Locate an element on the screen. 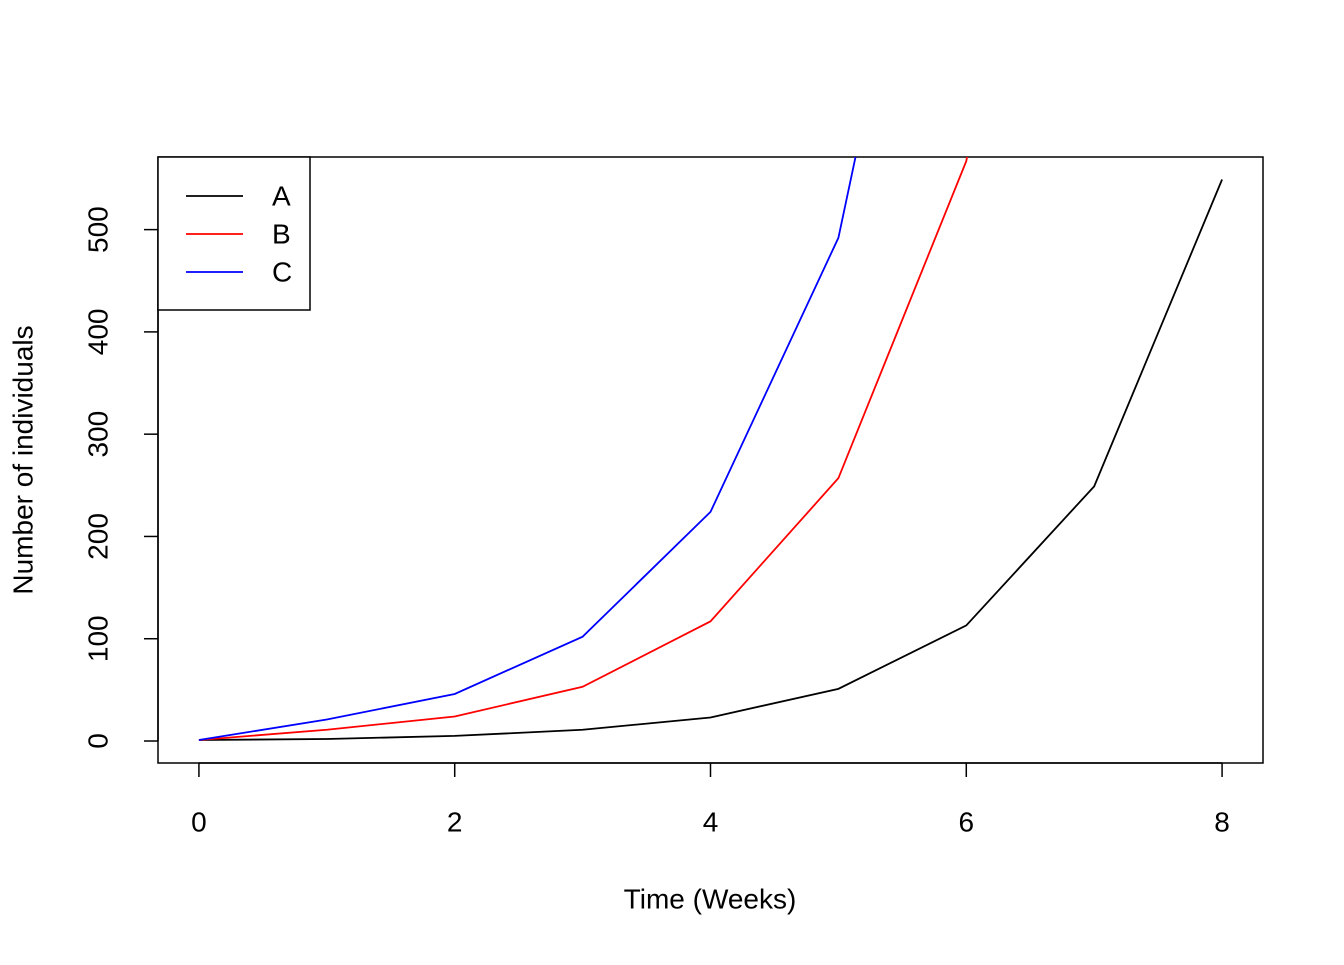 The width and height of the screenshot is (1344, 965). x-tick-label: 8 is located at coordinates (1222, 821).